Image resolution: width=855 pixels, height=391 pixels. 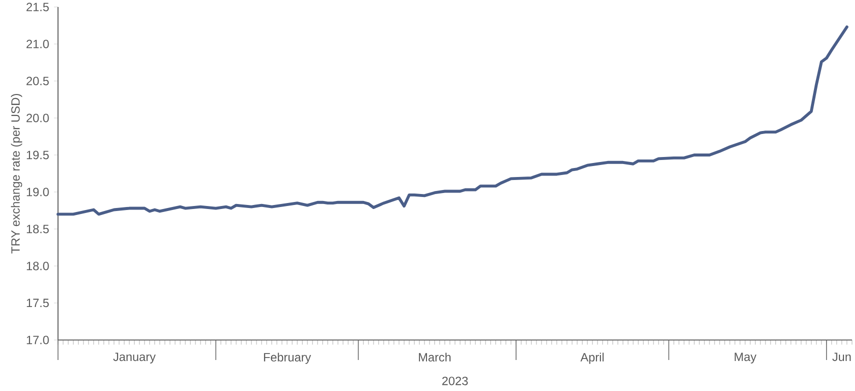 What do you see at coordinates (37, 7) in the screenshot?
I see `y-tick-label: 21.5` at bounding box center [37, 7].